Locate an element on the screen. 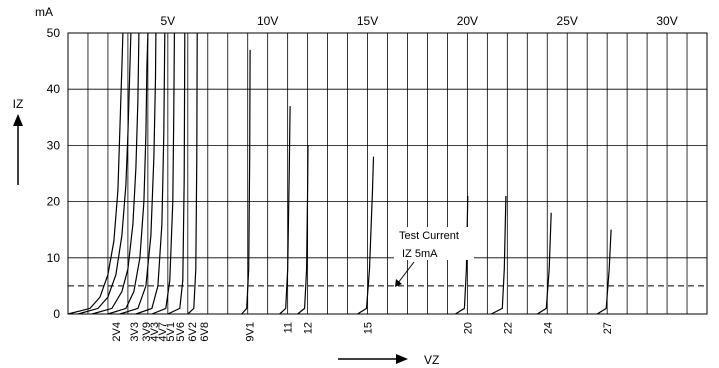 This screenshot has width=719, height=368. x-bottom-label: 12 is located at coordinates (309, 328).